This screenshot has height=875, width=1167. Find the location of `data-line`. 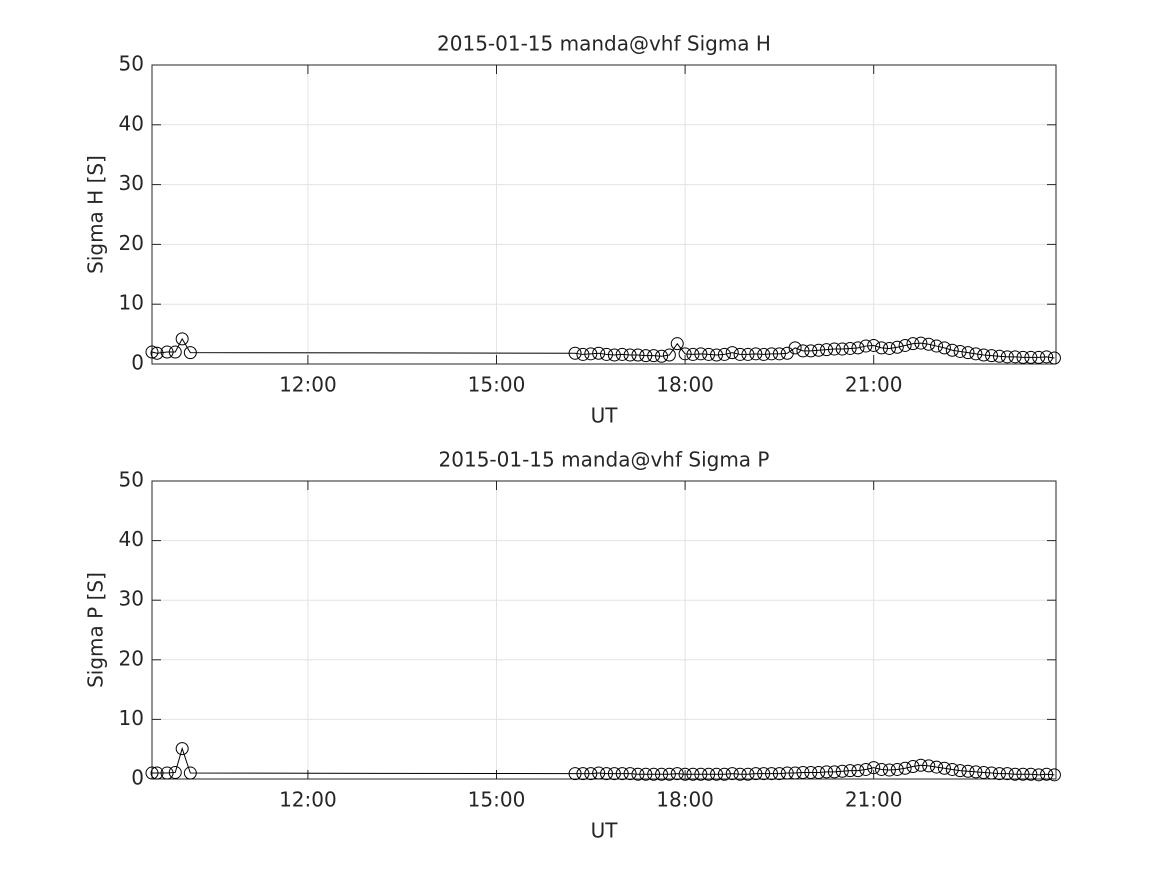

data-line is located at coordinates (603, 348).